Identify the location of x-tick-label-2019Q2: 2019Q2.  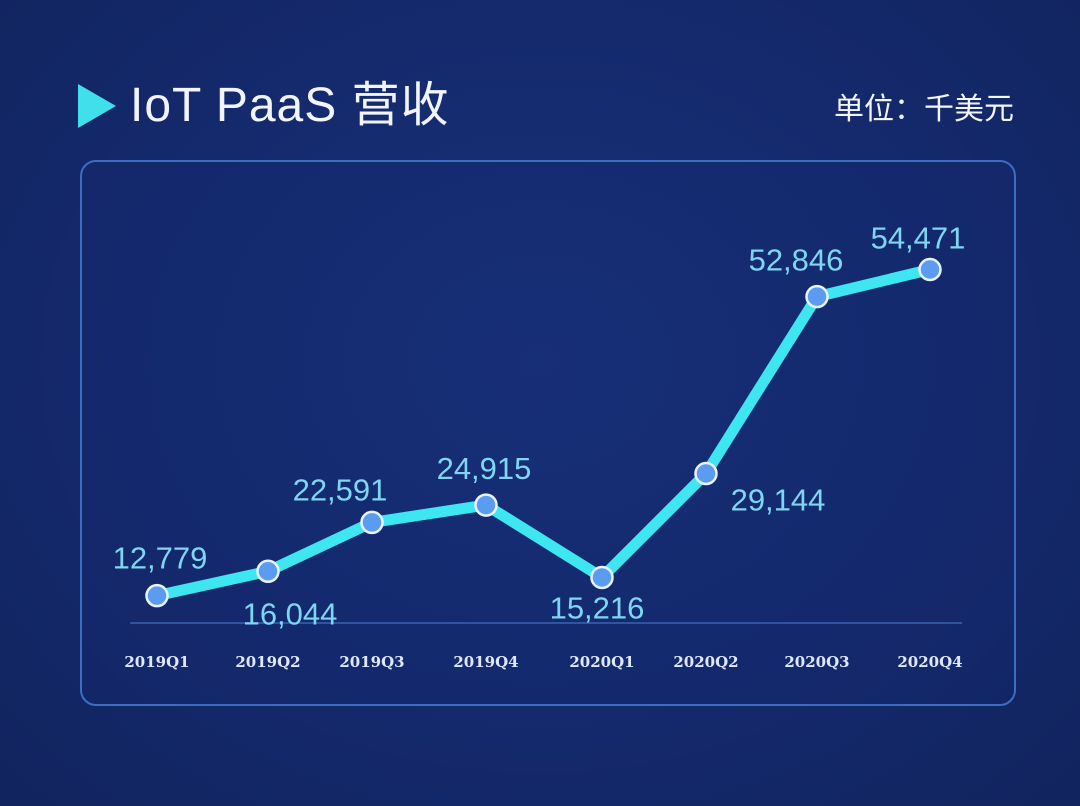
(267, 662).